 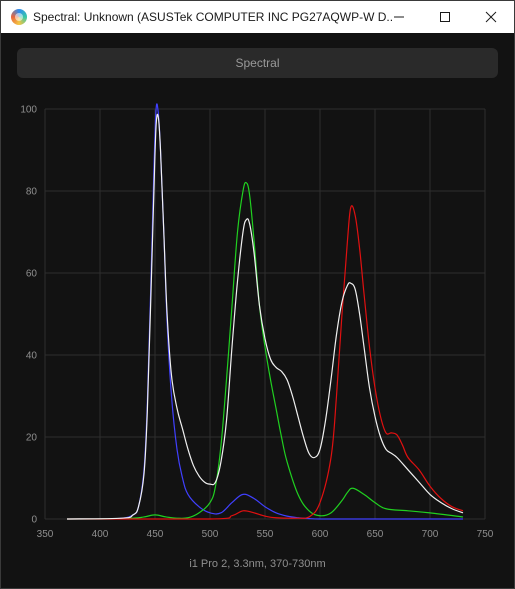 I want to click on x-tick-label: 500, so click(x=210, y=534).